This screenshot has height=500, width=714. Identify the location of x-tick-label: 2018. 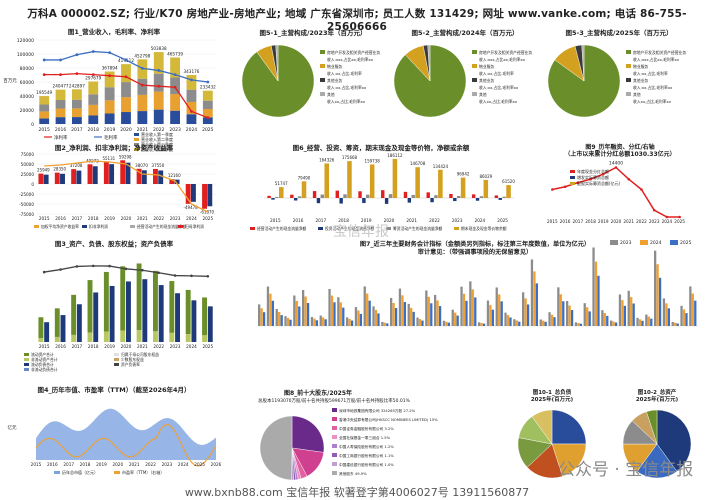
(93, 346).